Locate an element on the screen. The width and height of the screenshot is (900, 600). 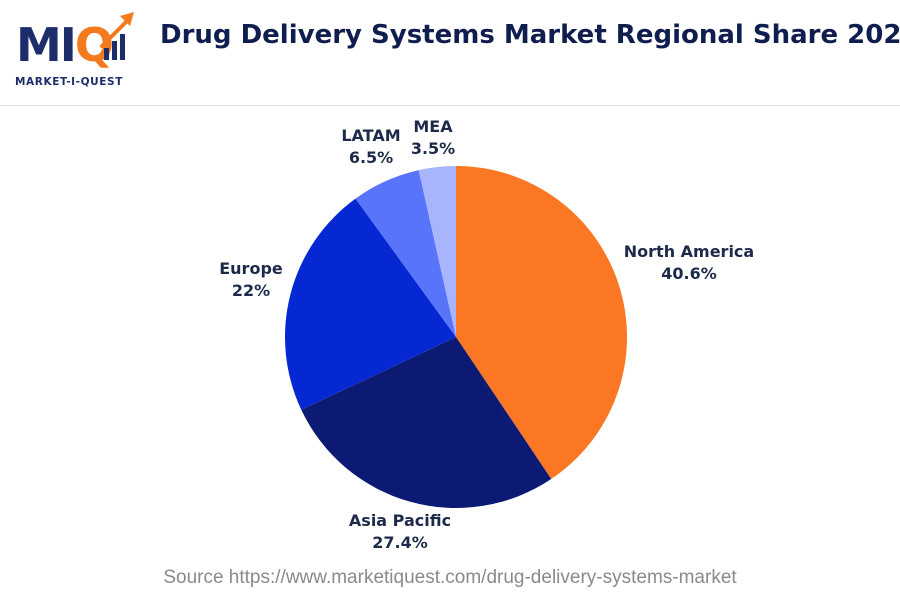
slice-value-europe: 22% is located at coordinates (251, 290).